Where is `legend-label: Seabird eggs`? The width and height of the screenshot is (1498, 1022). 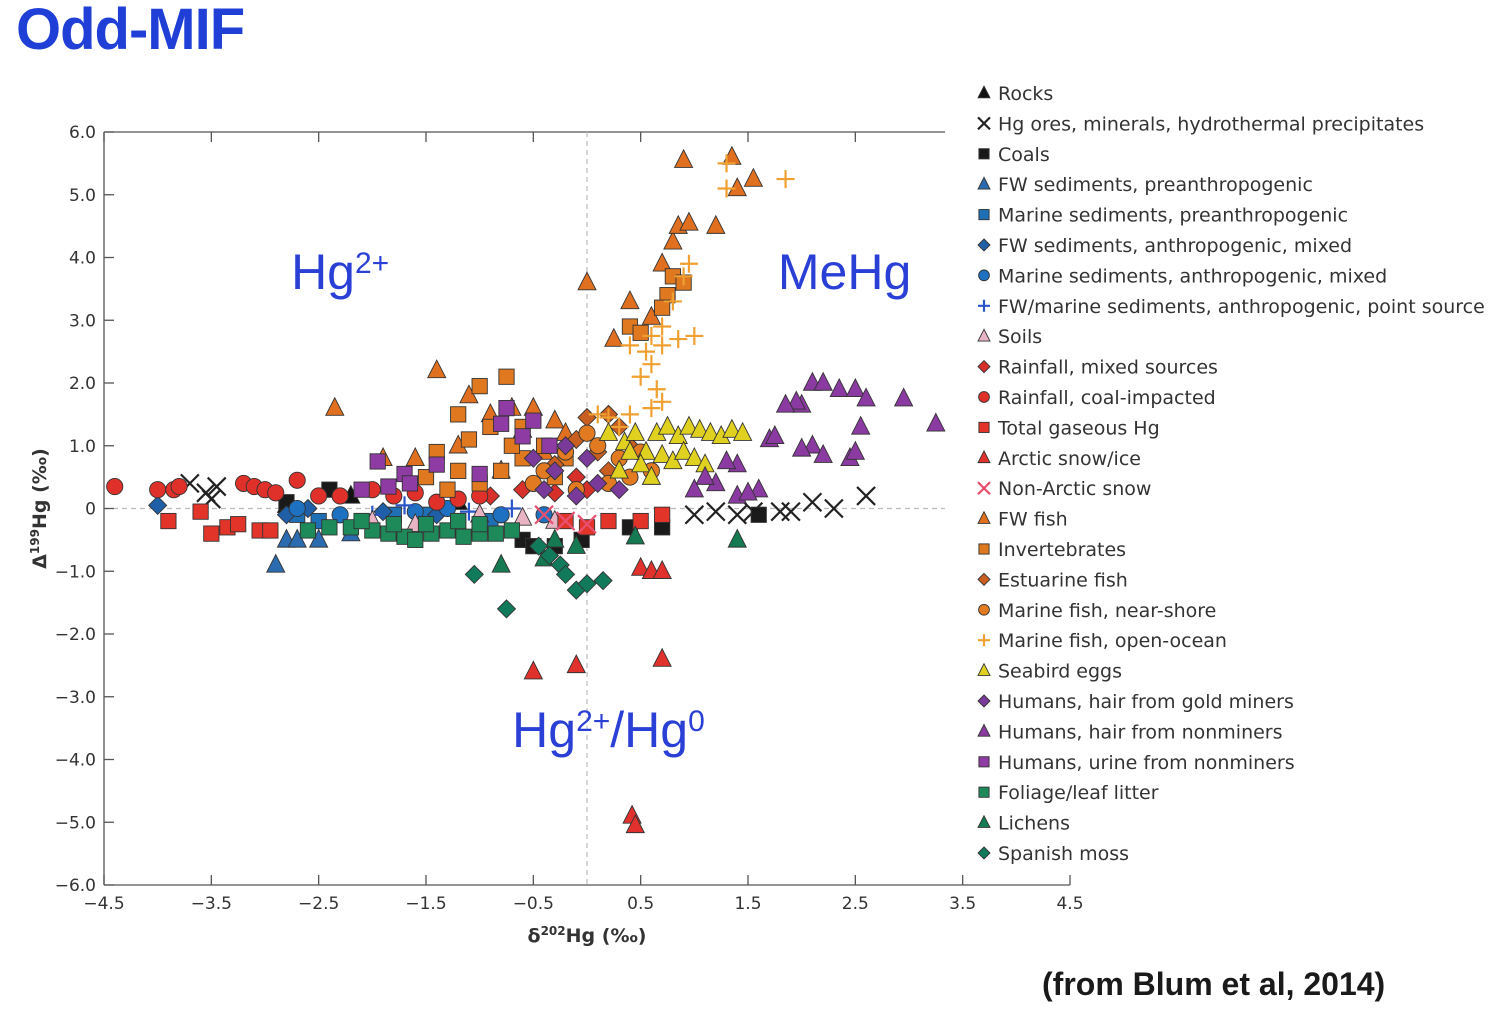
legend-label: Seabird eggs is located at coordinates (1060, 672).